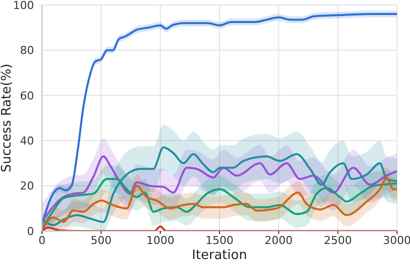 Image resolution: width=410 pixels, height=265 pixels. I want to click on x-tick-label: 1500, so click(220, 240).